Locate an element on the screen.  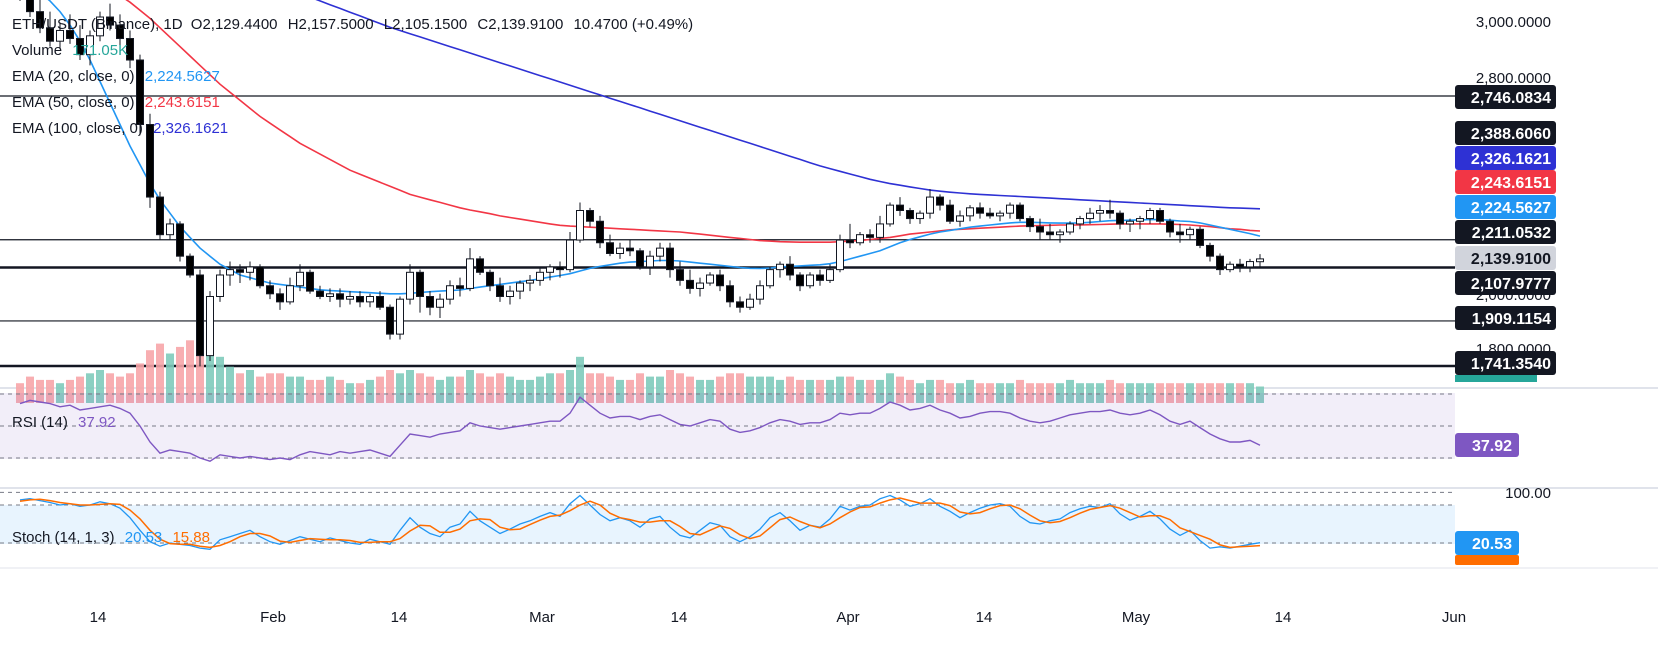
volume-value: 171.05K is located at coordinates (100, 50).